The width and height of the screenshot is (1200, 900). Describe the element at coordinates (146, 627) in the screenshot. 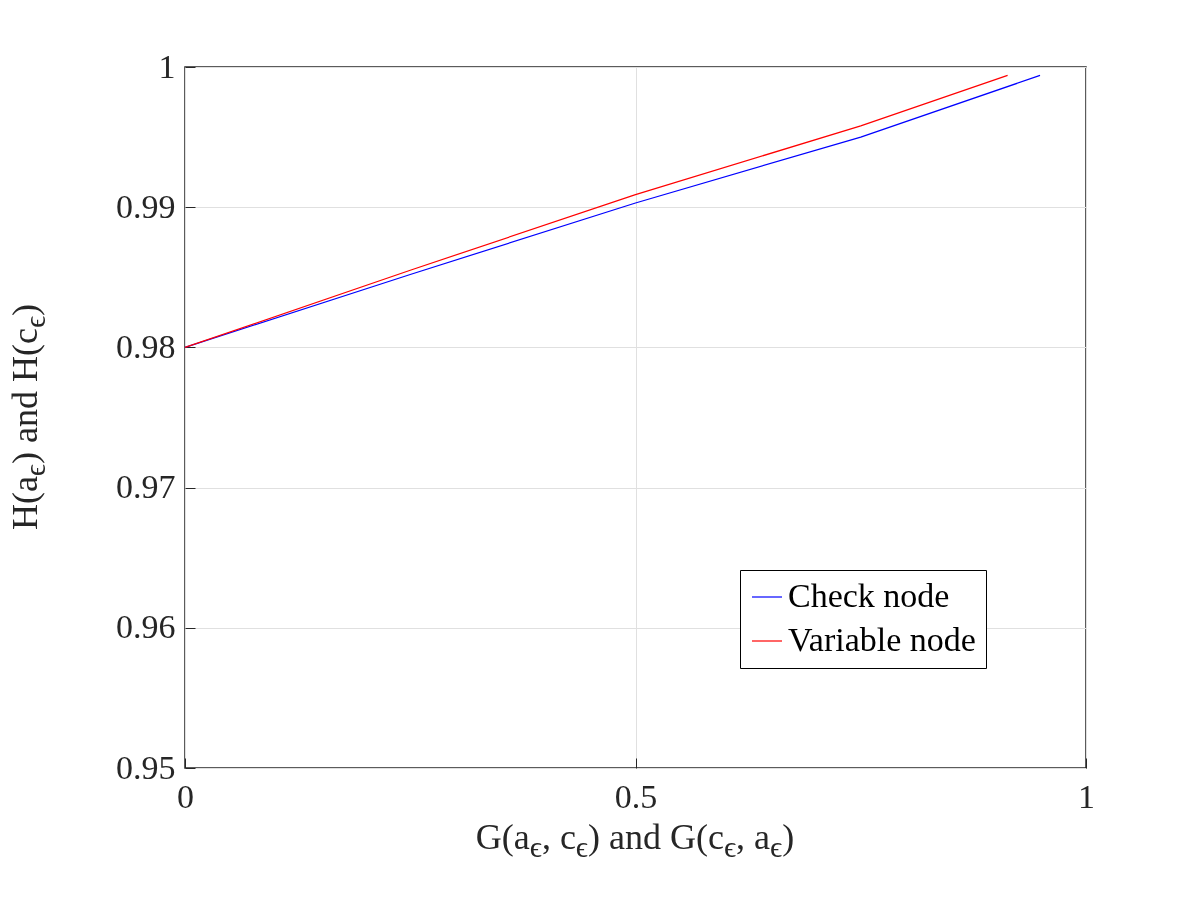

I see `y-tick-label: 0.96` at that location.